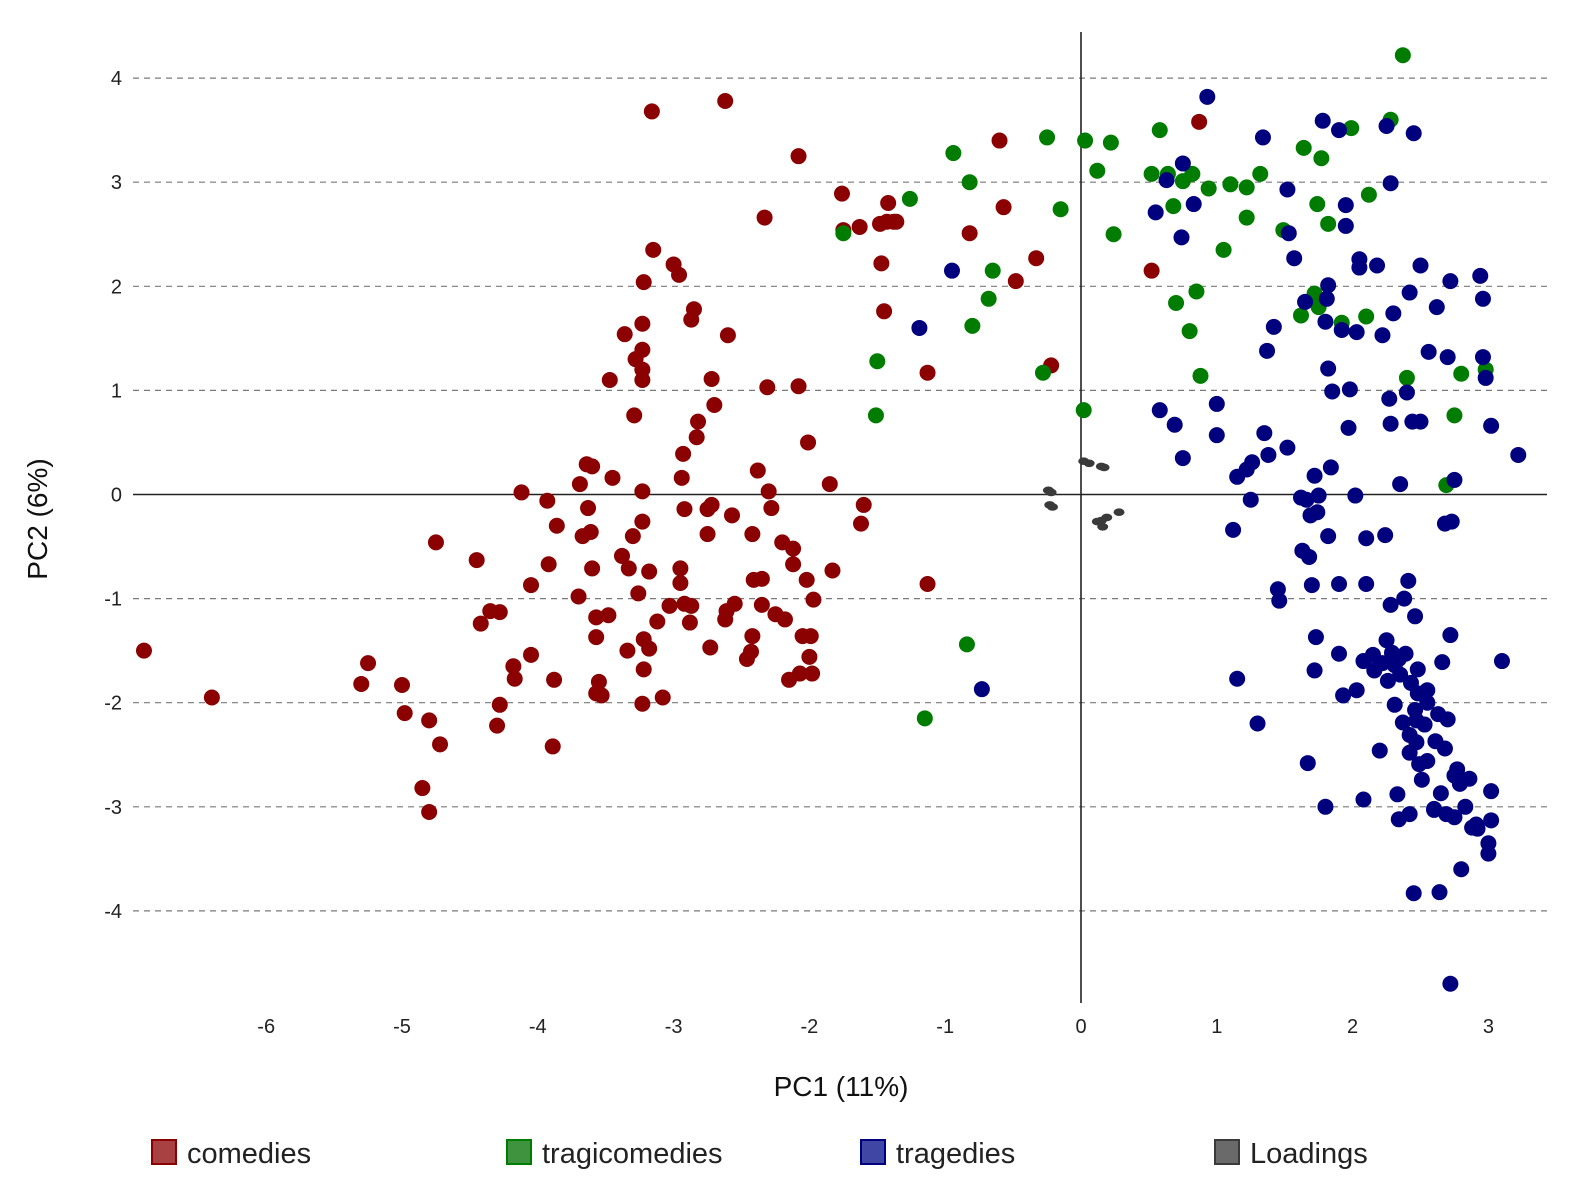  What do you see at coordinates (955, 1154) in the screenshot?
I see `legend-label: tragedies` at bounding box center [955, 1154].